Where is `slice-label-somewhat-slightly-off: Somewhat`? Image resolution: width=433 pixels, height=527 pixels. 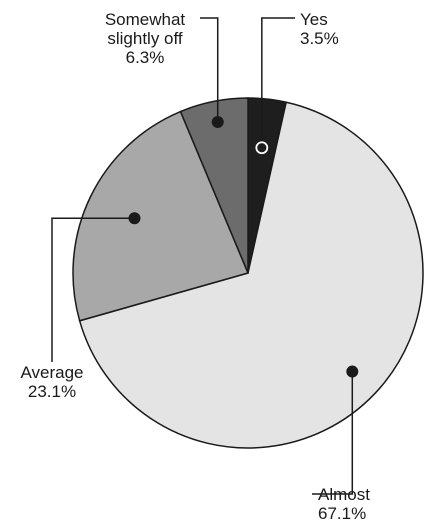
slice-label-somewhat-slightly-off: Somewhat is located at coordinates (145, 19).